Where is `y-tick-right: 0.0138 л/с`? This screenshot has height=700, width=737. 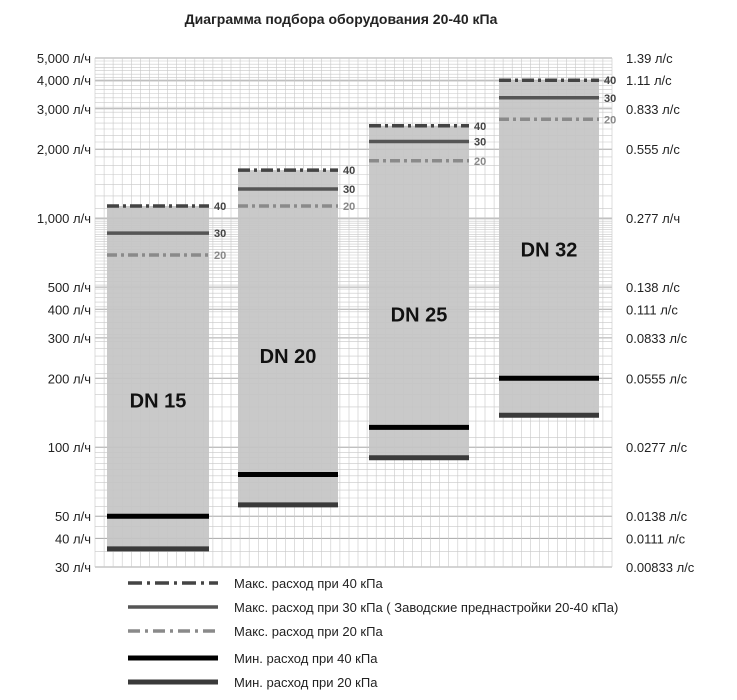 y-tick-right: 0.0138 л/с is located at coordinates (657, 516).